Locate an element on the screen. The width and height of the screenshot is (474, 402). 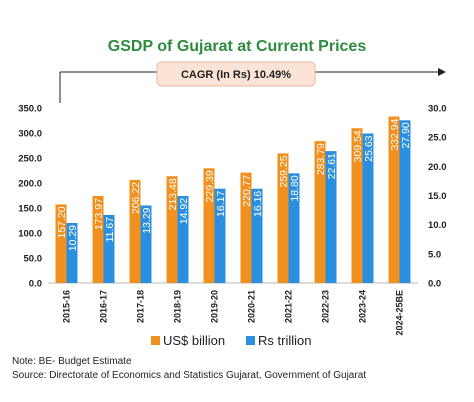
y-right-tick-label: 30.0 is located at coordinates (437, 109).